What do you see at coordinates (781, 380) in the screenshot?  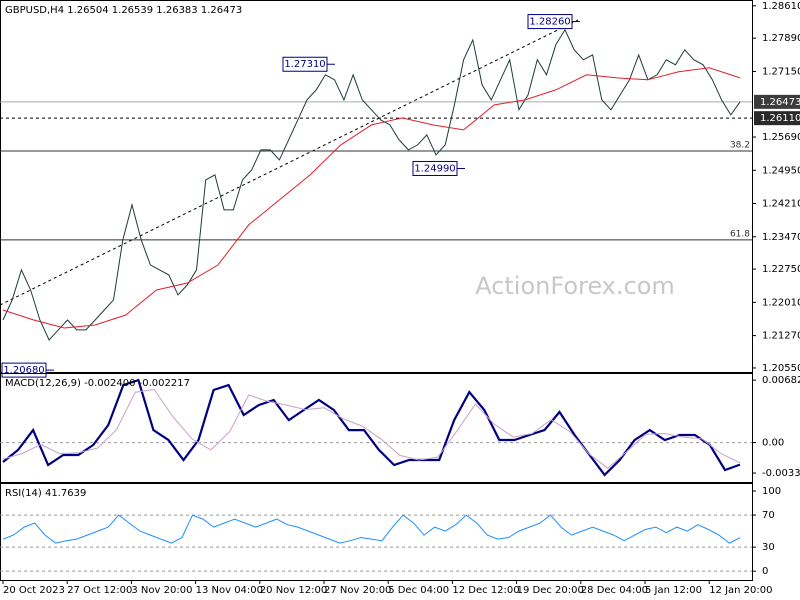 I see `y-tick-label: 0.006823` at bounding box center [781, 380].